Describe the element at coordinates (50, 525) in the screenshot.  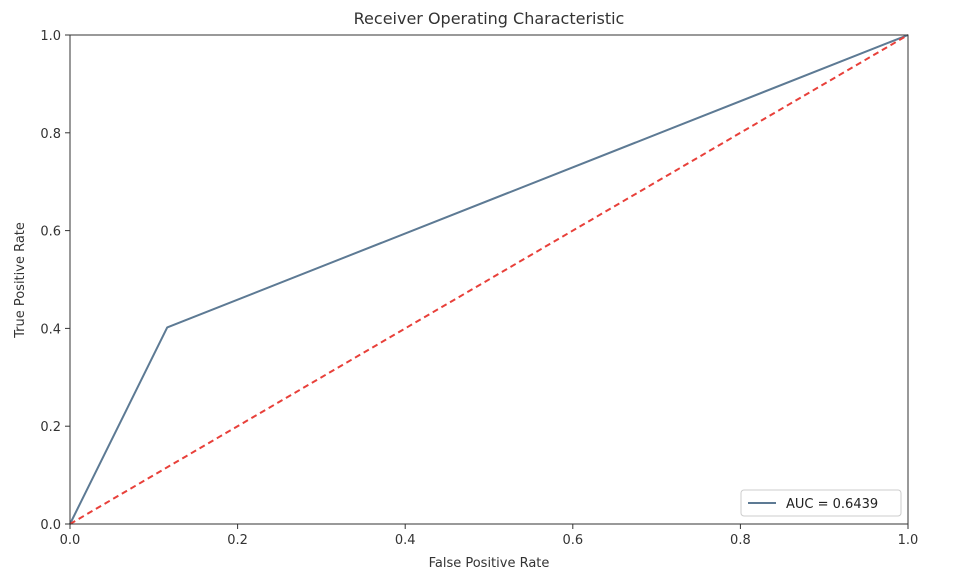
I see `y-tick-label: 0.0` at that location.